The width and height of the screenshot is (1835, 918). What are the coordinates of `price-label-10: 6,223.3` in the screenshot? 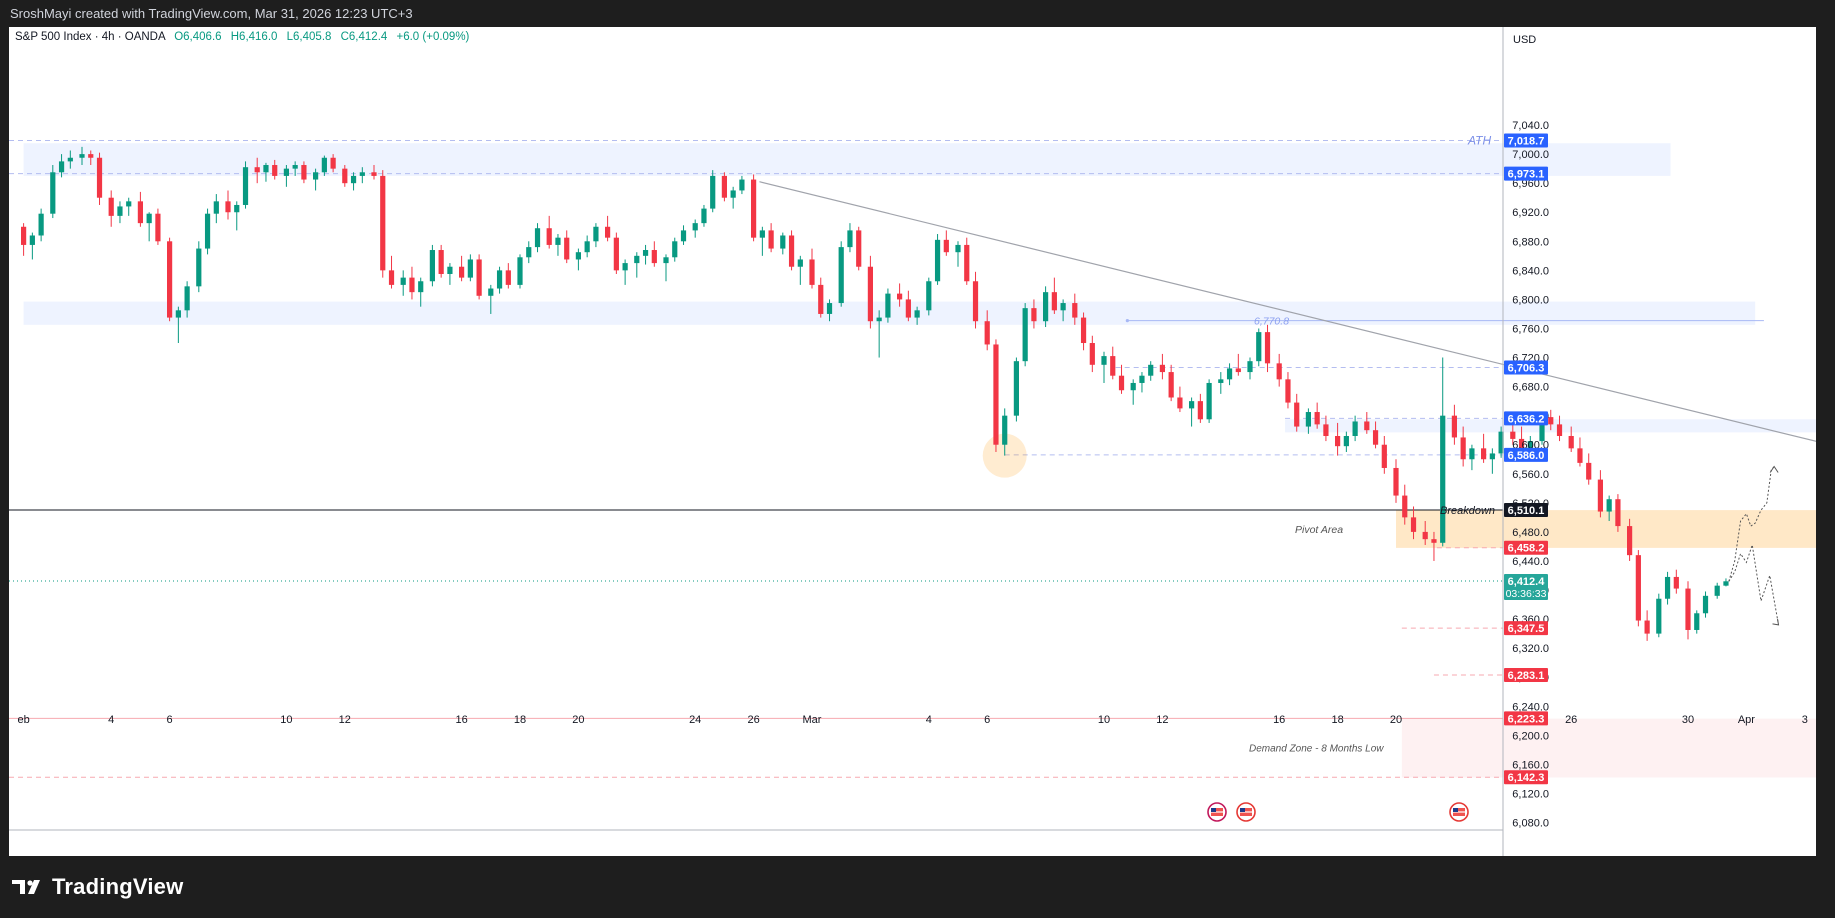 It's located at (1526, 719).